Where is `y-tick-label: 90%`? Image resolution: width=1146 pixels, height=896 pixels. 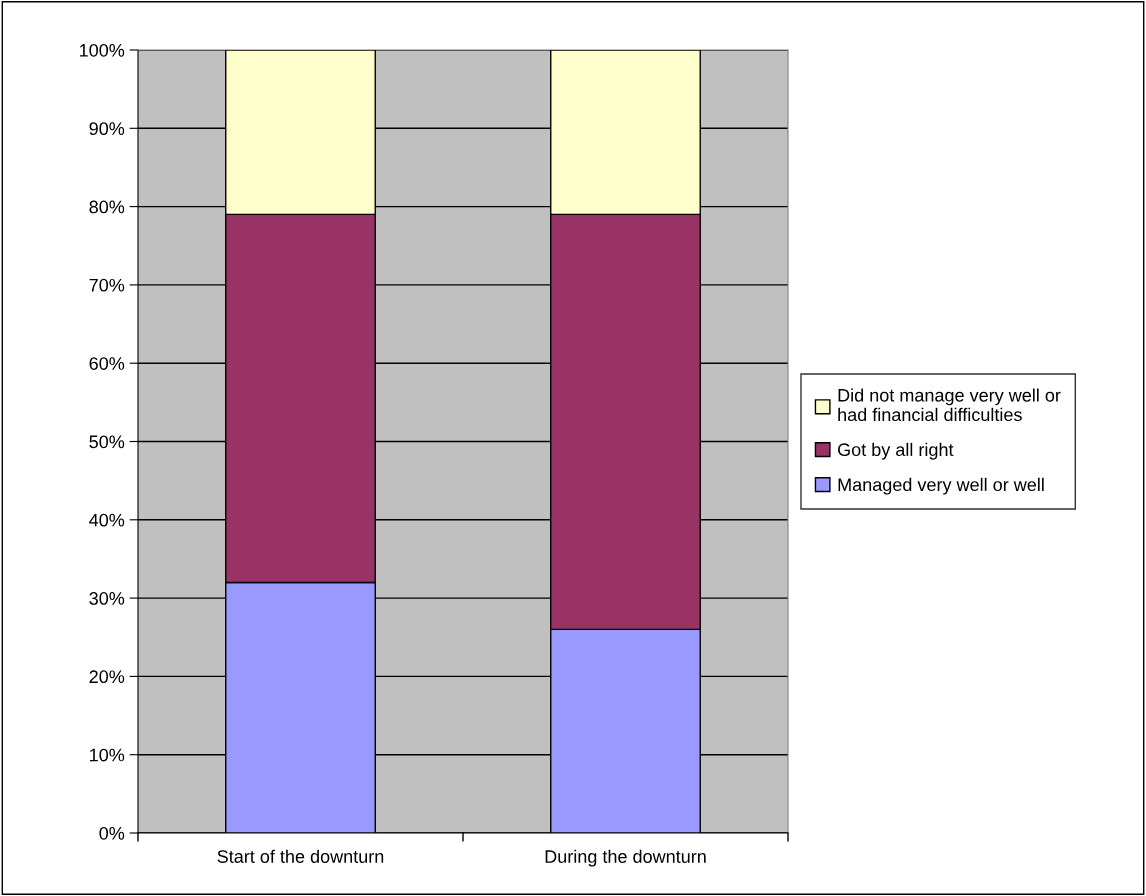
y-tick-label: 90% is located at coordinates (107, 129).